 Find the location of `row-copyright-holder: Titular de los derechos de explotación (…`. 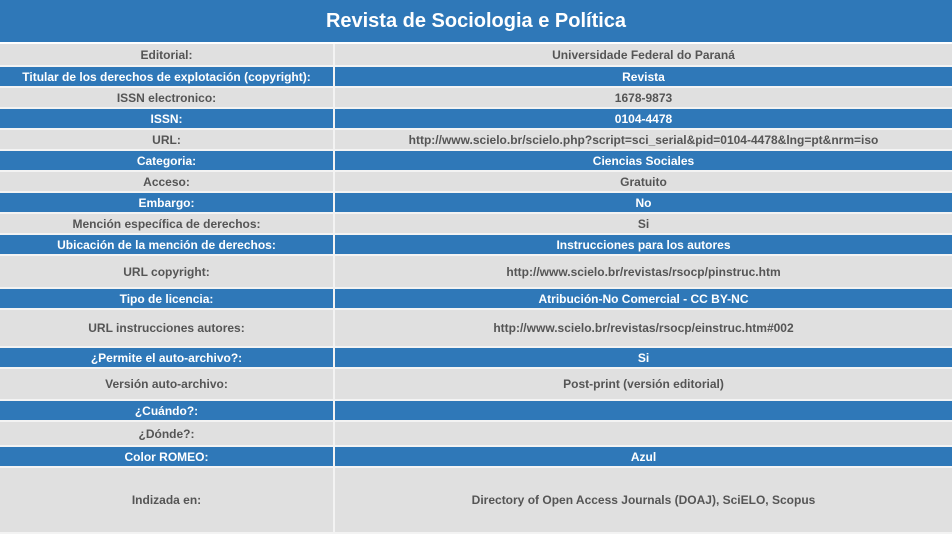

row-copyright-holder: Titular de los derechos de explotación (… is located at coordinates (476, 77).